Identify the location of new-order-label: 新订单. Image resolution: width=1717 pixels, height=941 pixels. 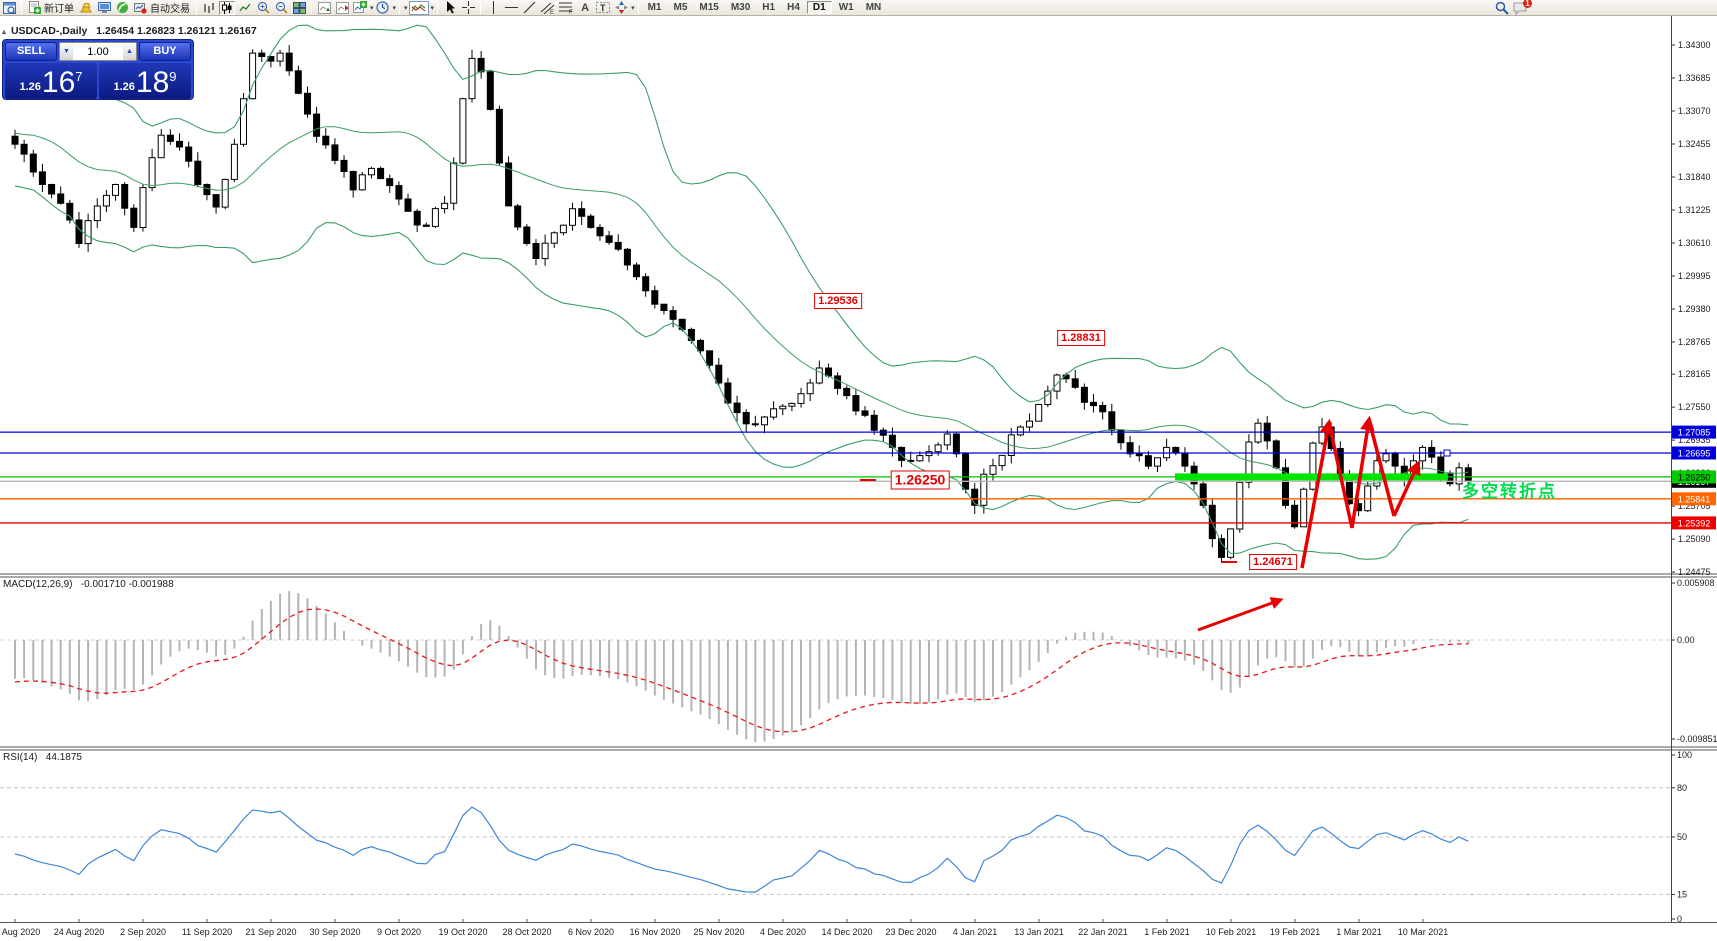
(59, 9).